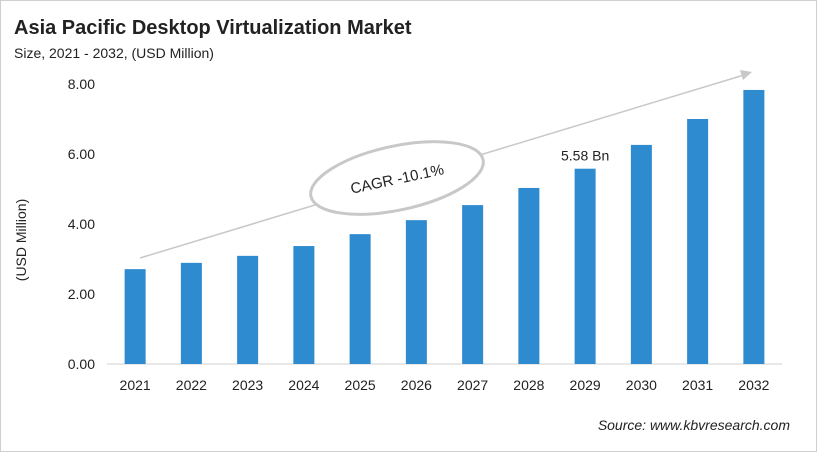 This screenshot has height=452, width=817. I want to click on y-tick-label: 4.00, so click(81, 224).